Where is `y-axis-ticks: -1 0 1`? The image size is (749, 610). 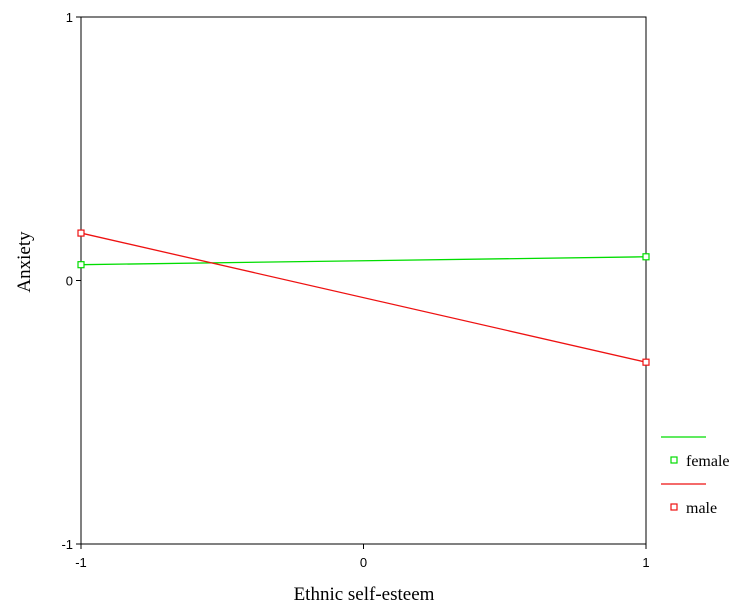 y-axis-ticks: -1 0 1 is located at coordinates (71, 281).